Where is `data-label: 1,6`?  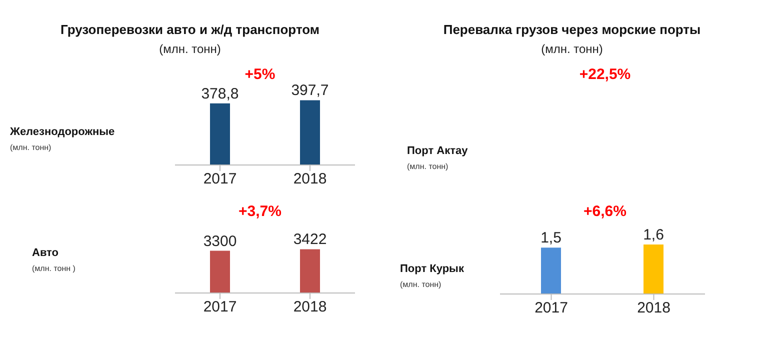 data-label: 1,6 is located at coordinates (653, 235).